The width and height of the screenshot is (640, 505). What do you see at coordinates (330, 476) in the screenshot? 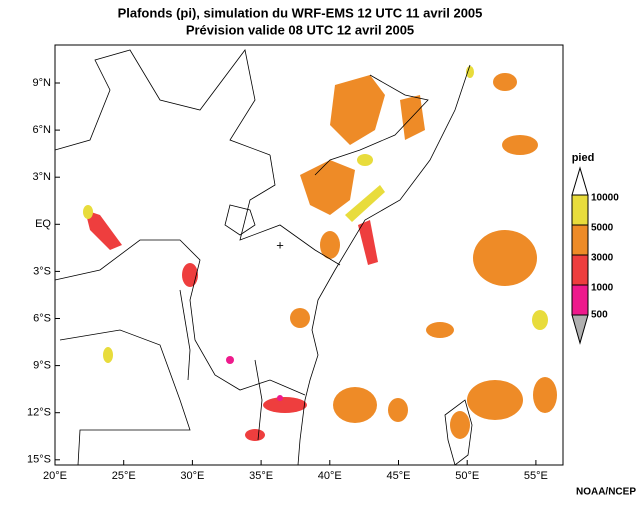
I see `x-tick-label: 40°E` at bounding box center [330, 476].